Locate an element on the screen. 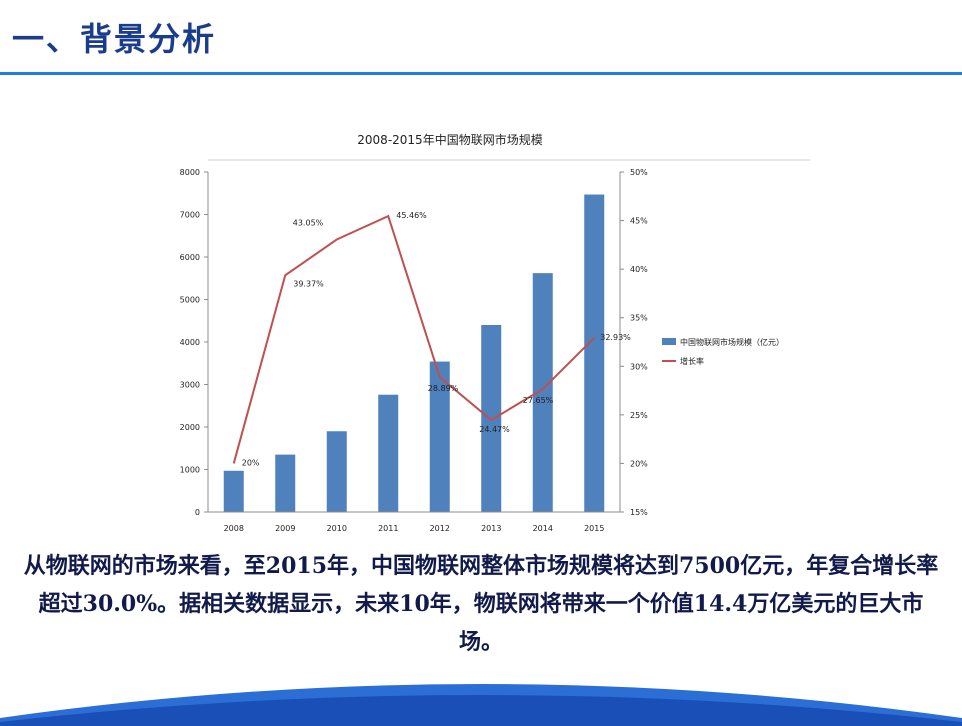 This screenshot has height=726, width=962. data-label: 32.93% is located at coordinates (615, 337).